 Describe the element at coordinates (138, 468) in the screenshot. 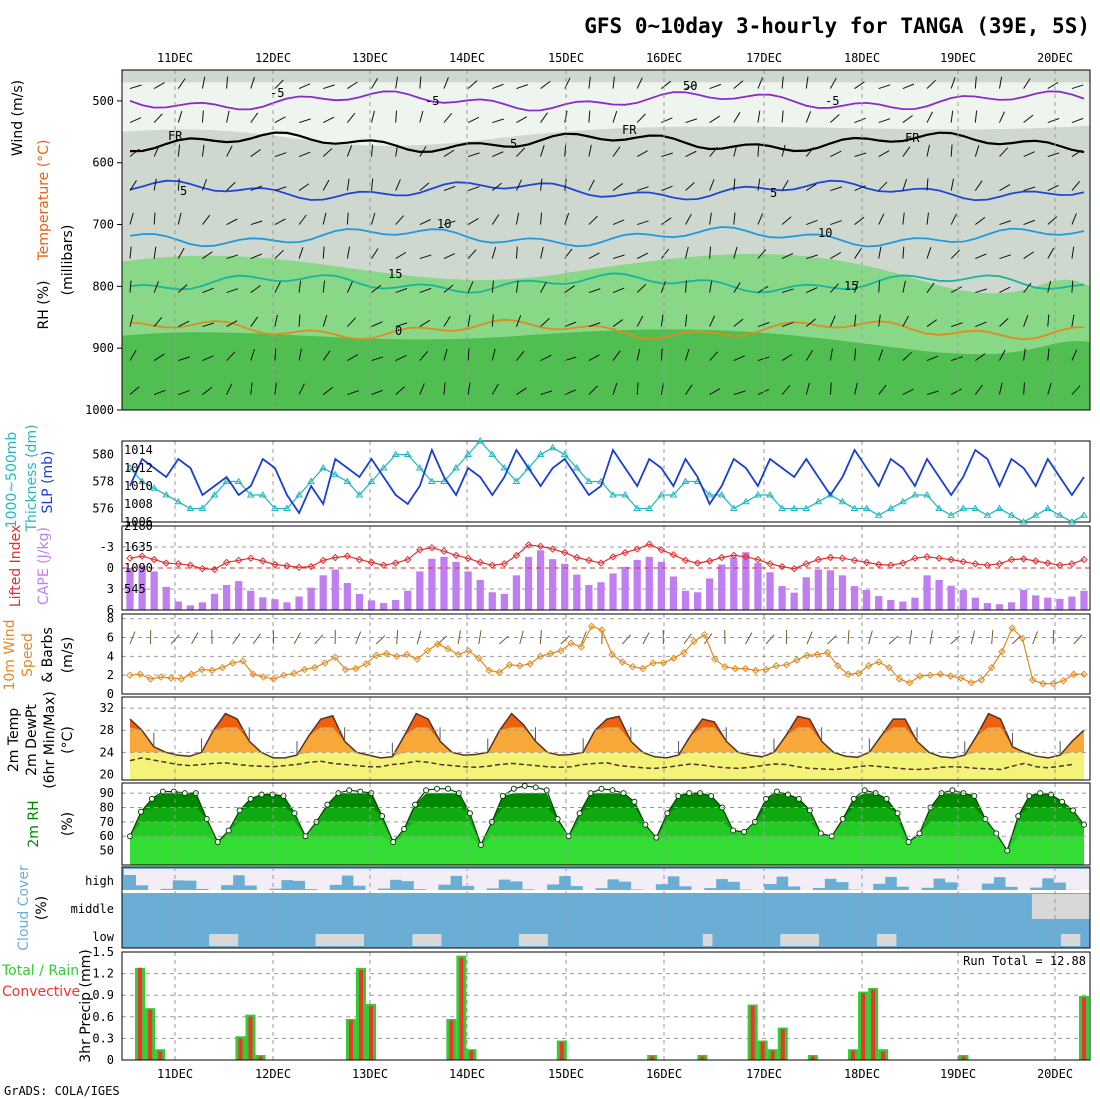

I see `slp-tick: 1012` at that location.